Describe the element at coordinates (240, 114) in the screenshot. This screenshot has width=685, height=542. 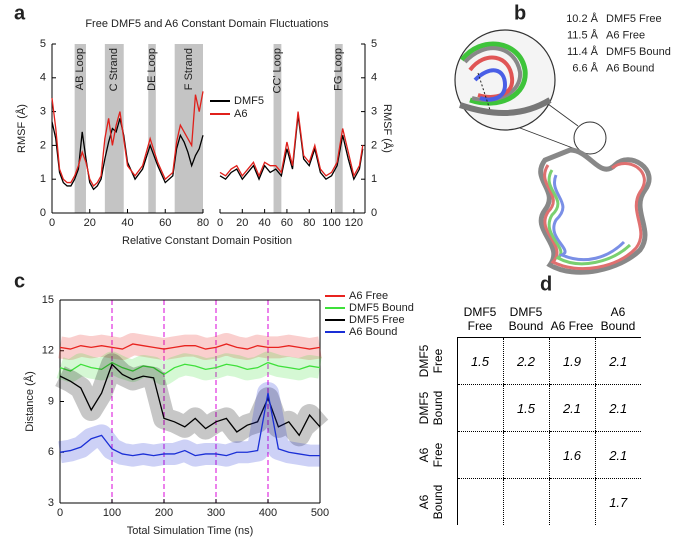
I see `legend-label: A6` at that location.